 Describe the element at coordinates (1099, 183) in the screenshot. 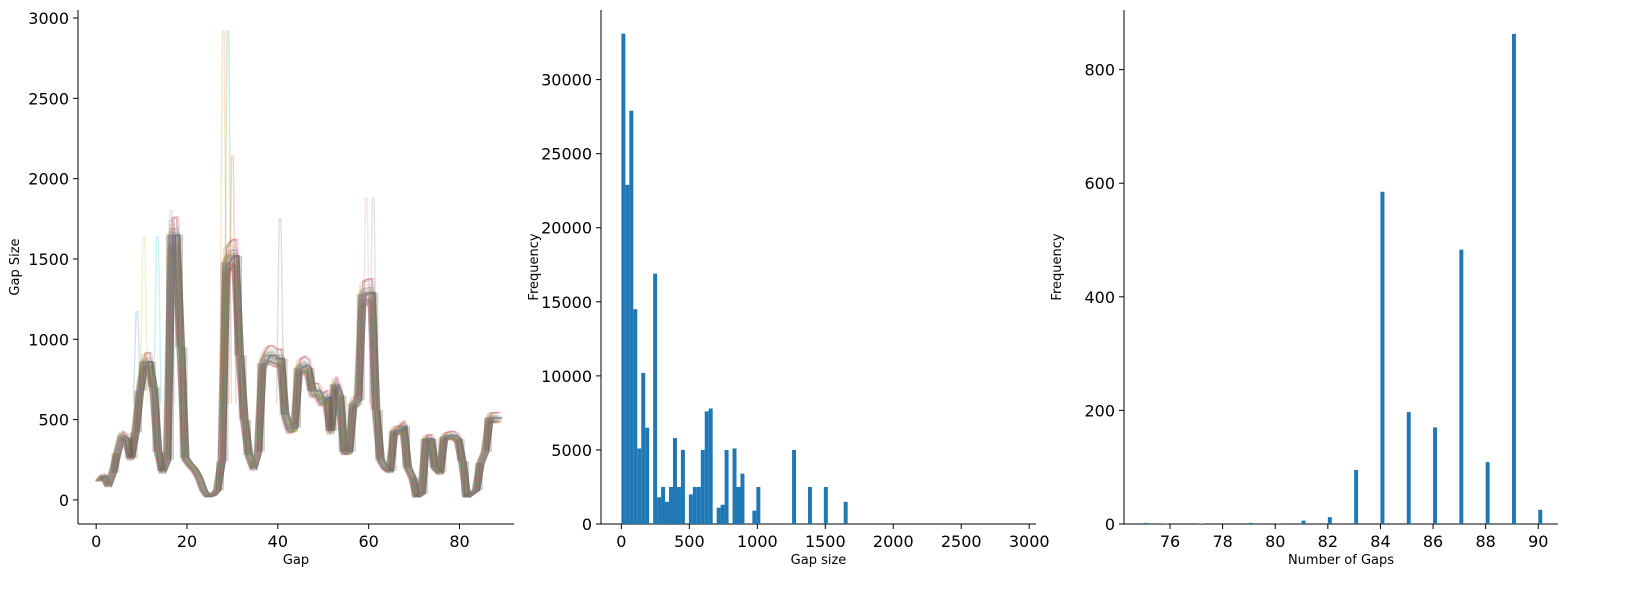

I see `y-tick-label: 600` at that location.